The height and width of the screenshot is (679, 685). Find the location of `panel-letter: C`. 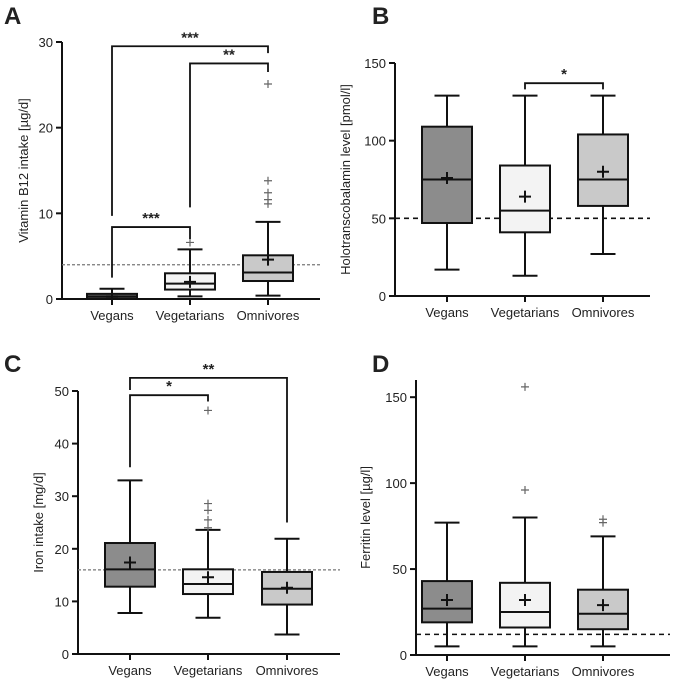

panel-letter: C is located at coordinates (12, 364).